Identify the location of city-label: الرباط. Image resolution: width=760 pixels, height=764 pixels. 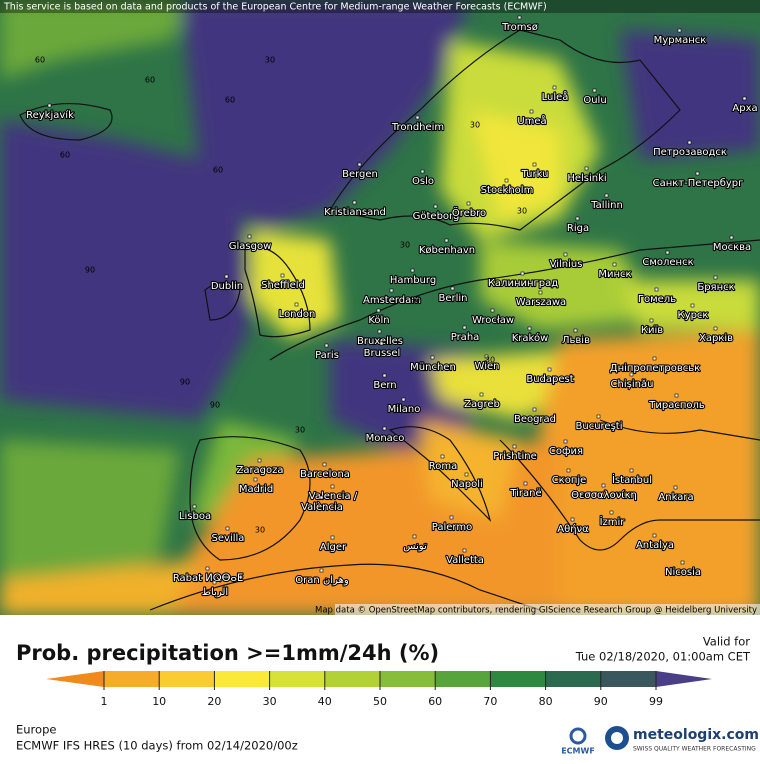
(215, 592).